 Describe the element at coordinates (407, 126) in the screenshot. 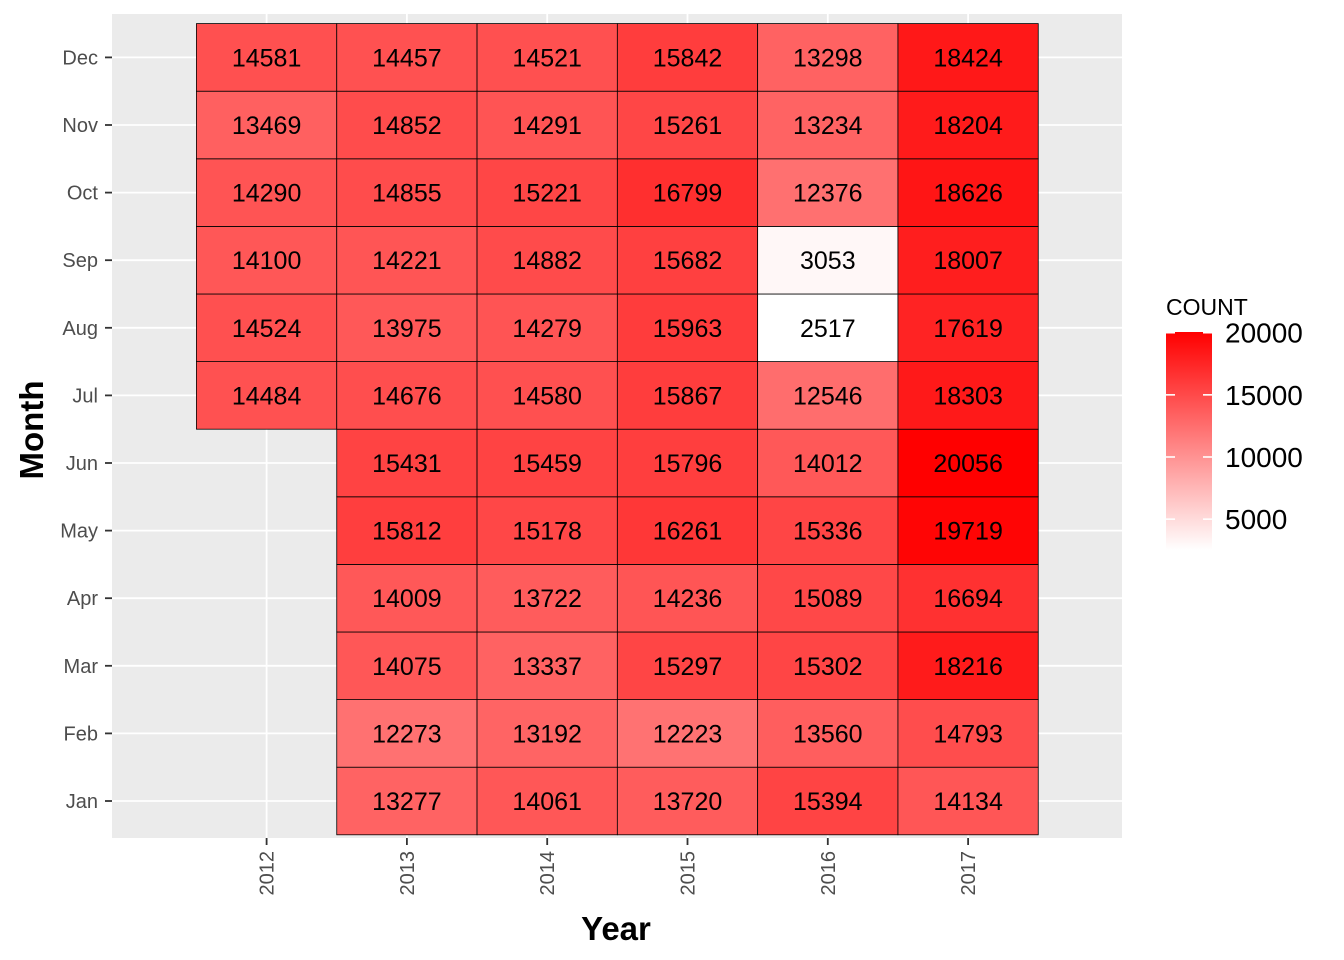

I see `cell-value-label: 14852` at that location.